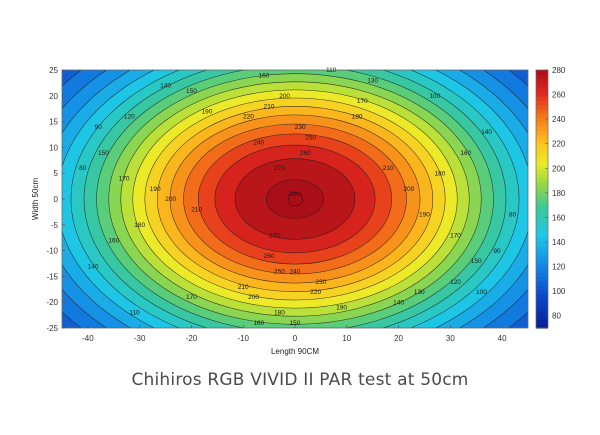 The height and width of the screenshot is (435, 600). Describe the element at coordinates (53, 122) in the screenshot. I see `y-tick-label: 15` at that location.